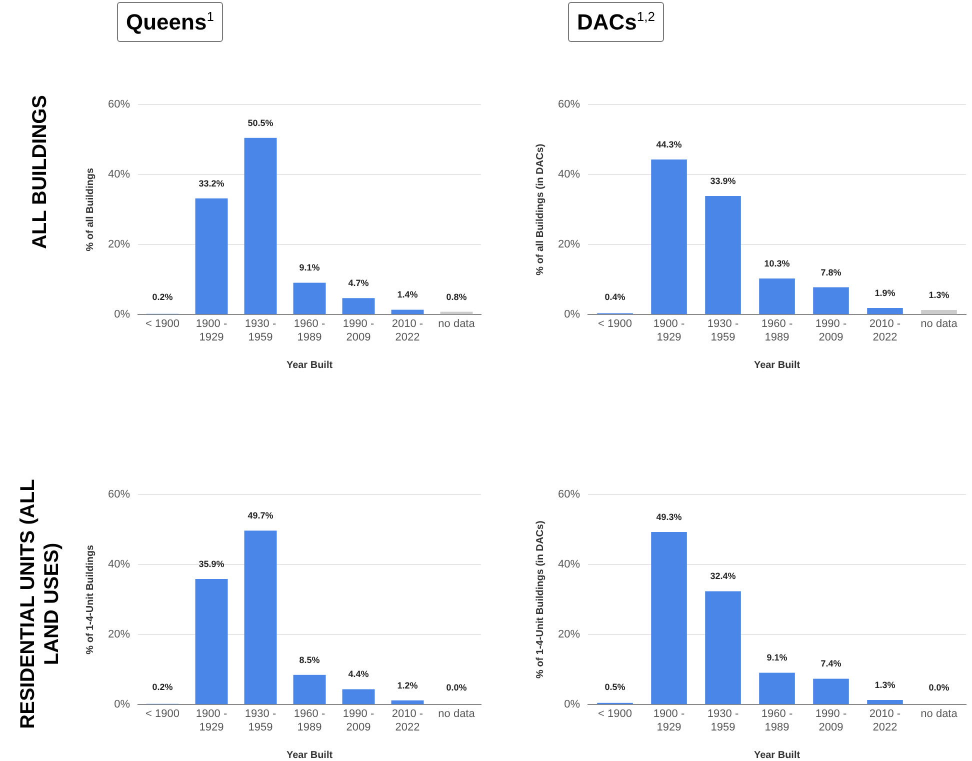 The width and height of the screenshot is (972, 761). What do you see at coordinates (456, 297) in the screenshot?
I see `data-label: 0.8%` at bounding box center [456, 297].